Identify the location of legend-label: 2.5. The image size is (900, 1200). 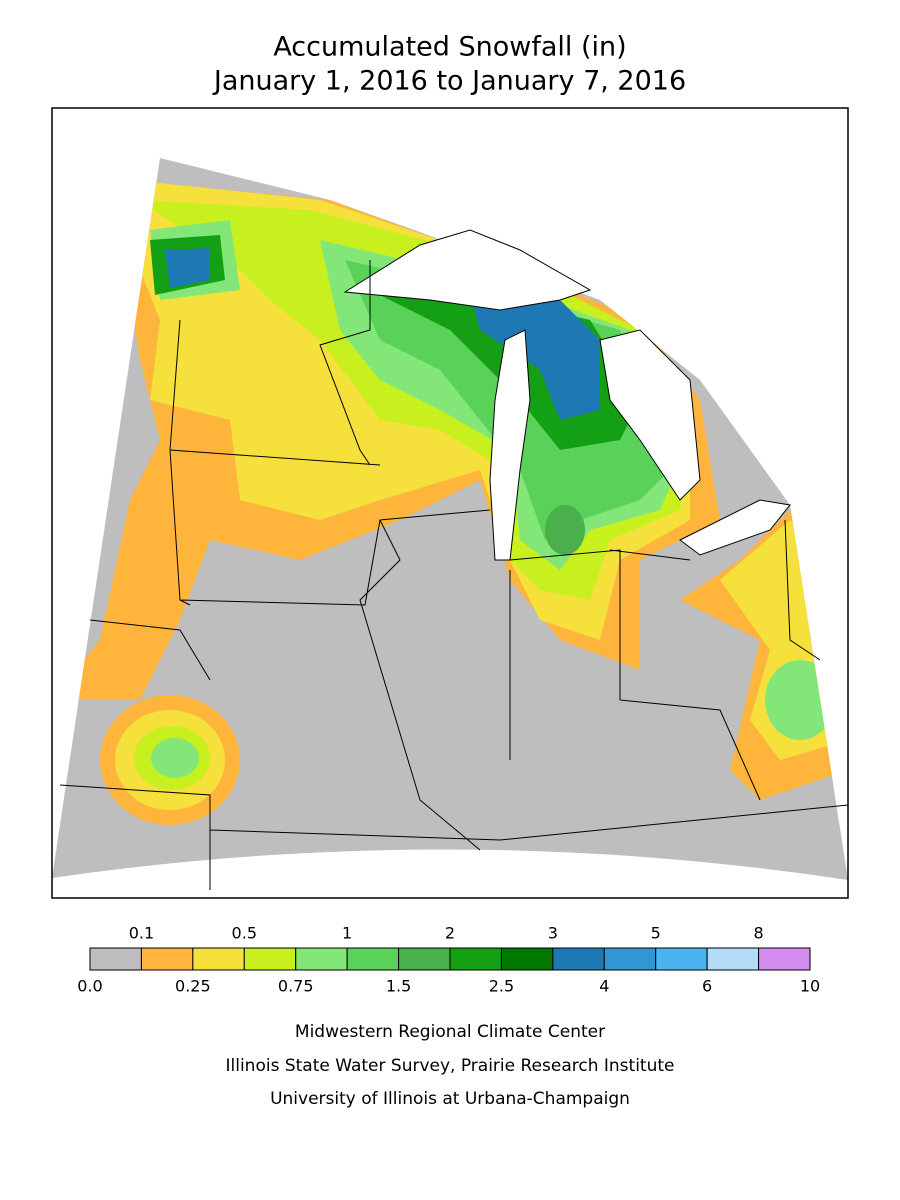
(501, 986).